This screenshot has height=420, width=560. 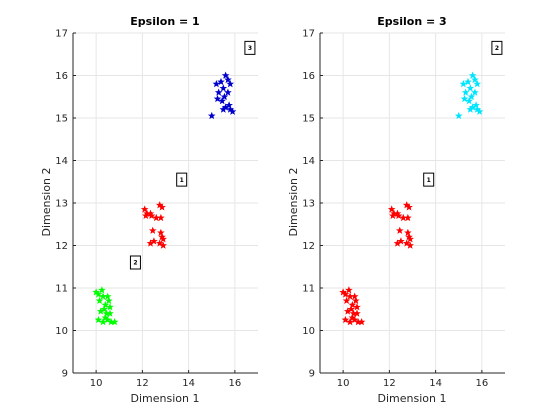 I want to click on y-tick-label: 14, so click(x=308, y=161).